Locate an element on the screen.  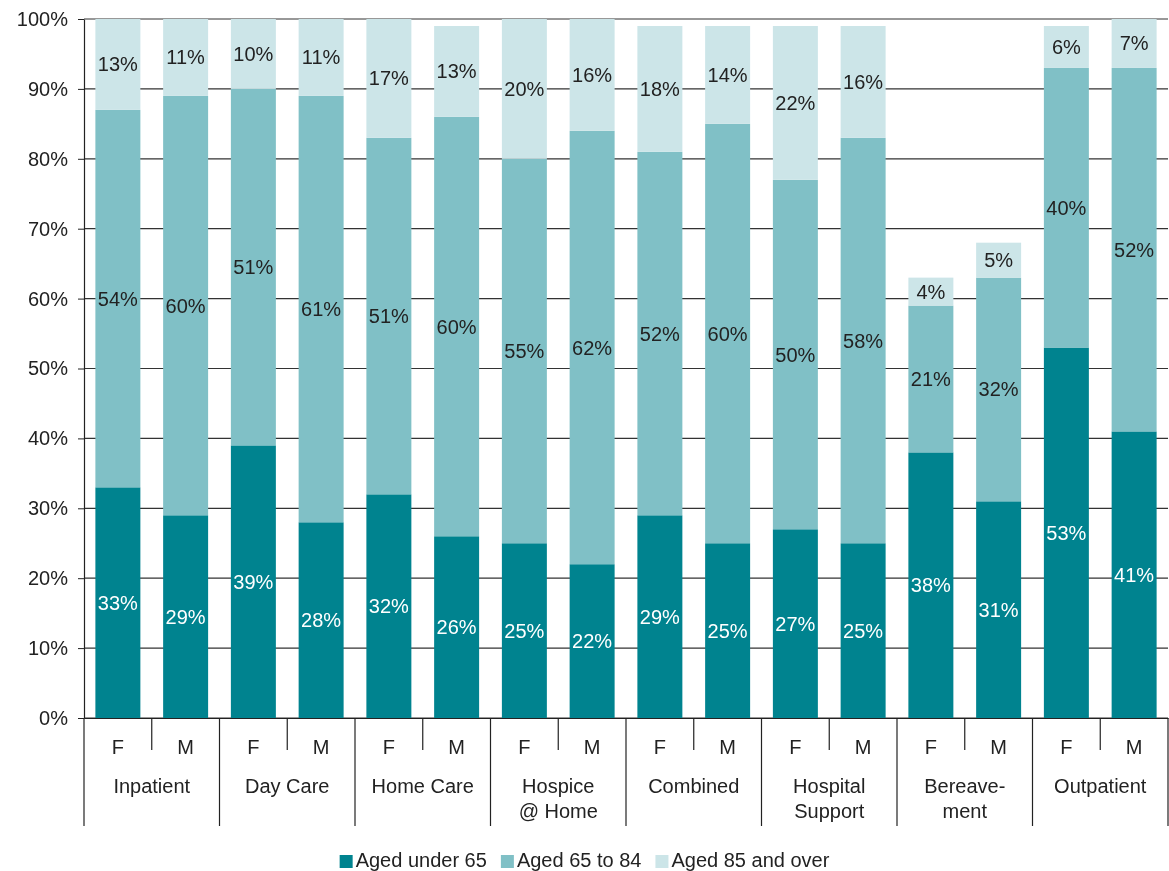
data-label: 39% is located at coordinates (253, 581).